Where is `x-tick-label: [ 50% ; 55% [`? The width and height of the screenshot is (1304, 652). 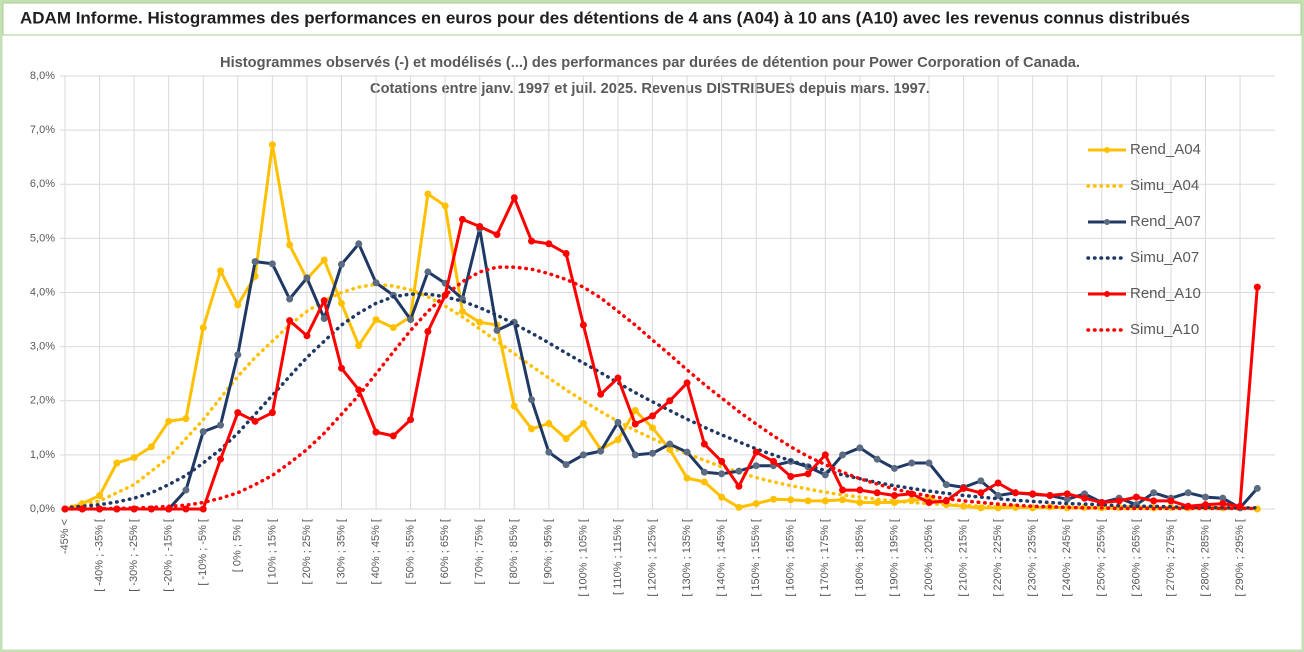
x-tick-label: [ 50% ; 55% [ is located at coordinates (411, 551).